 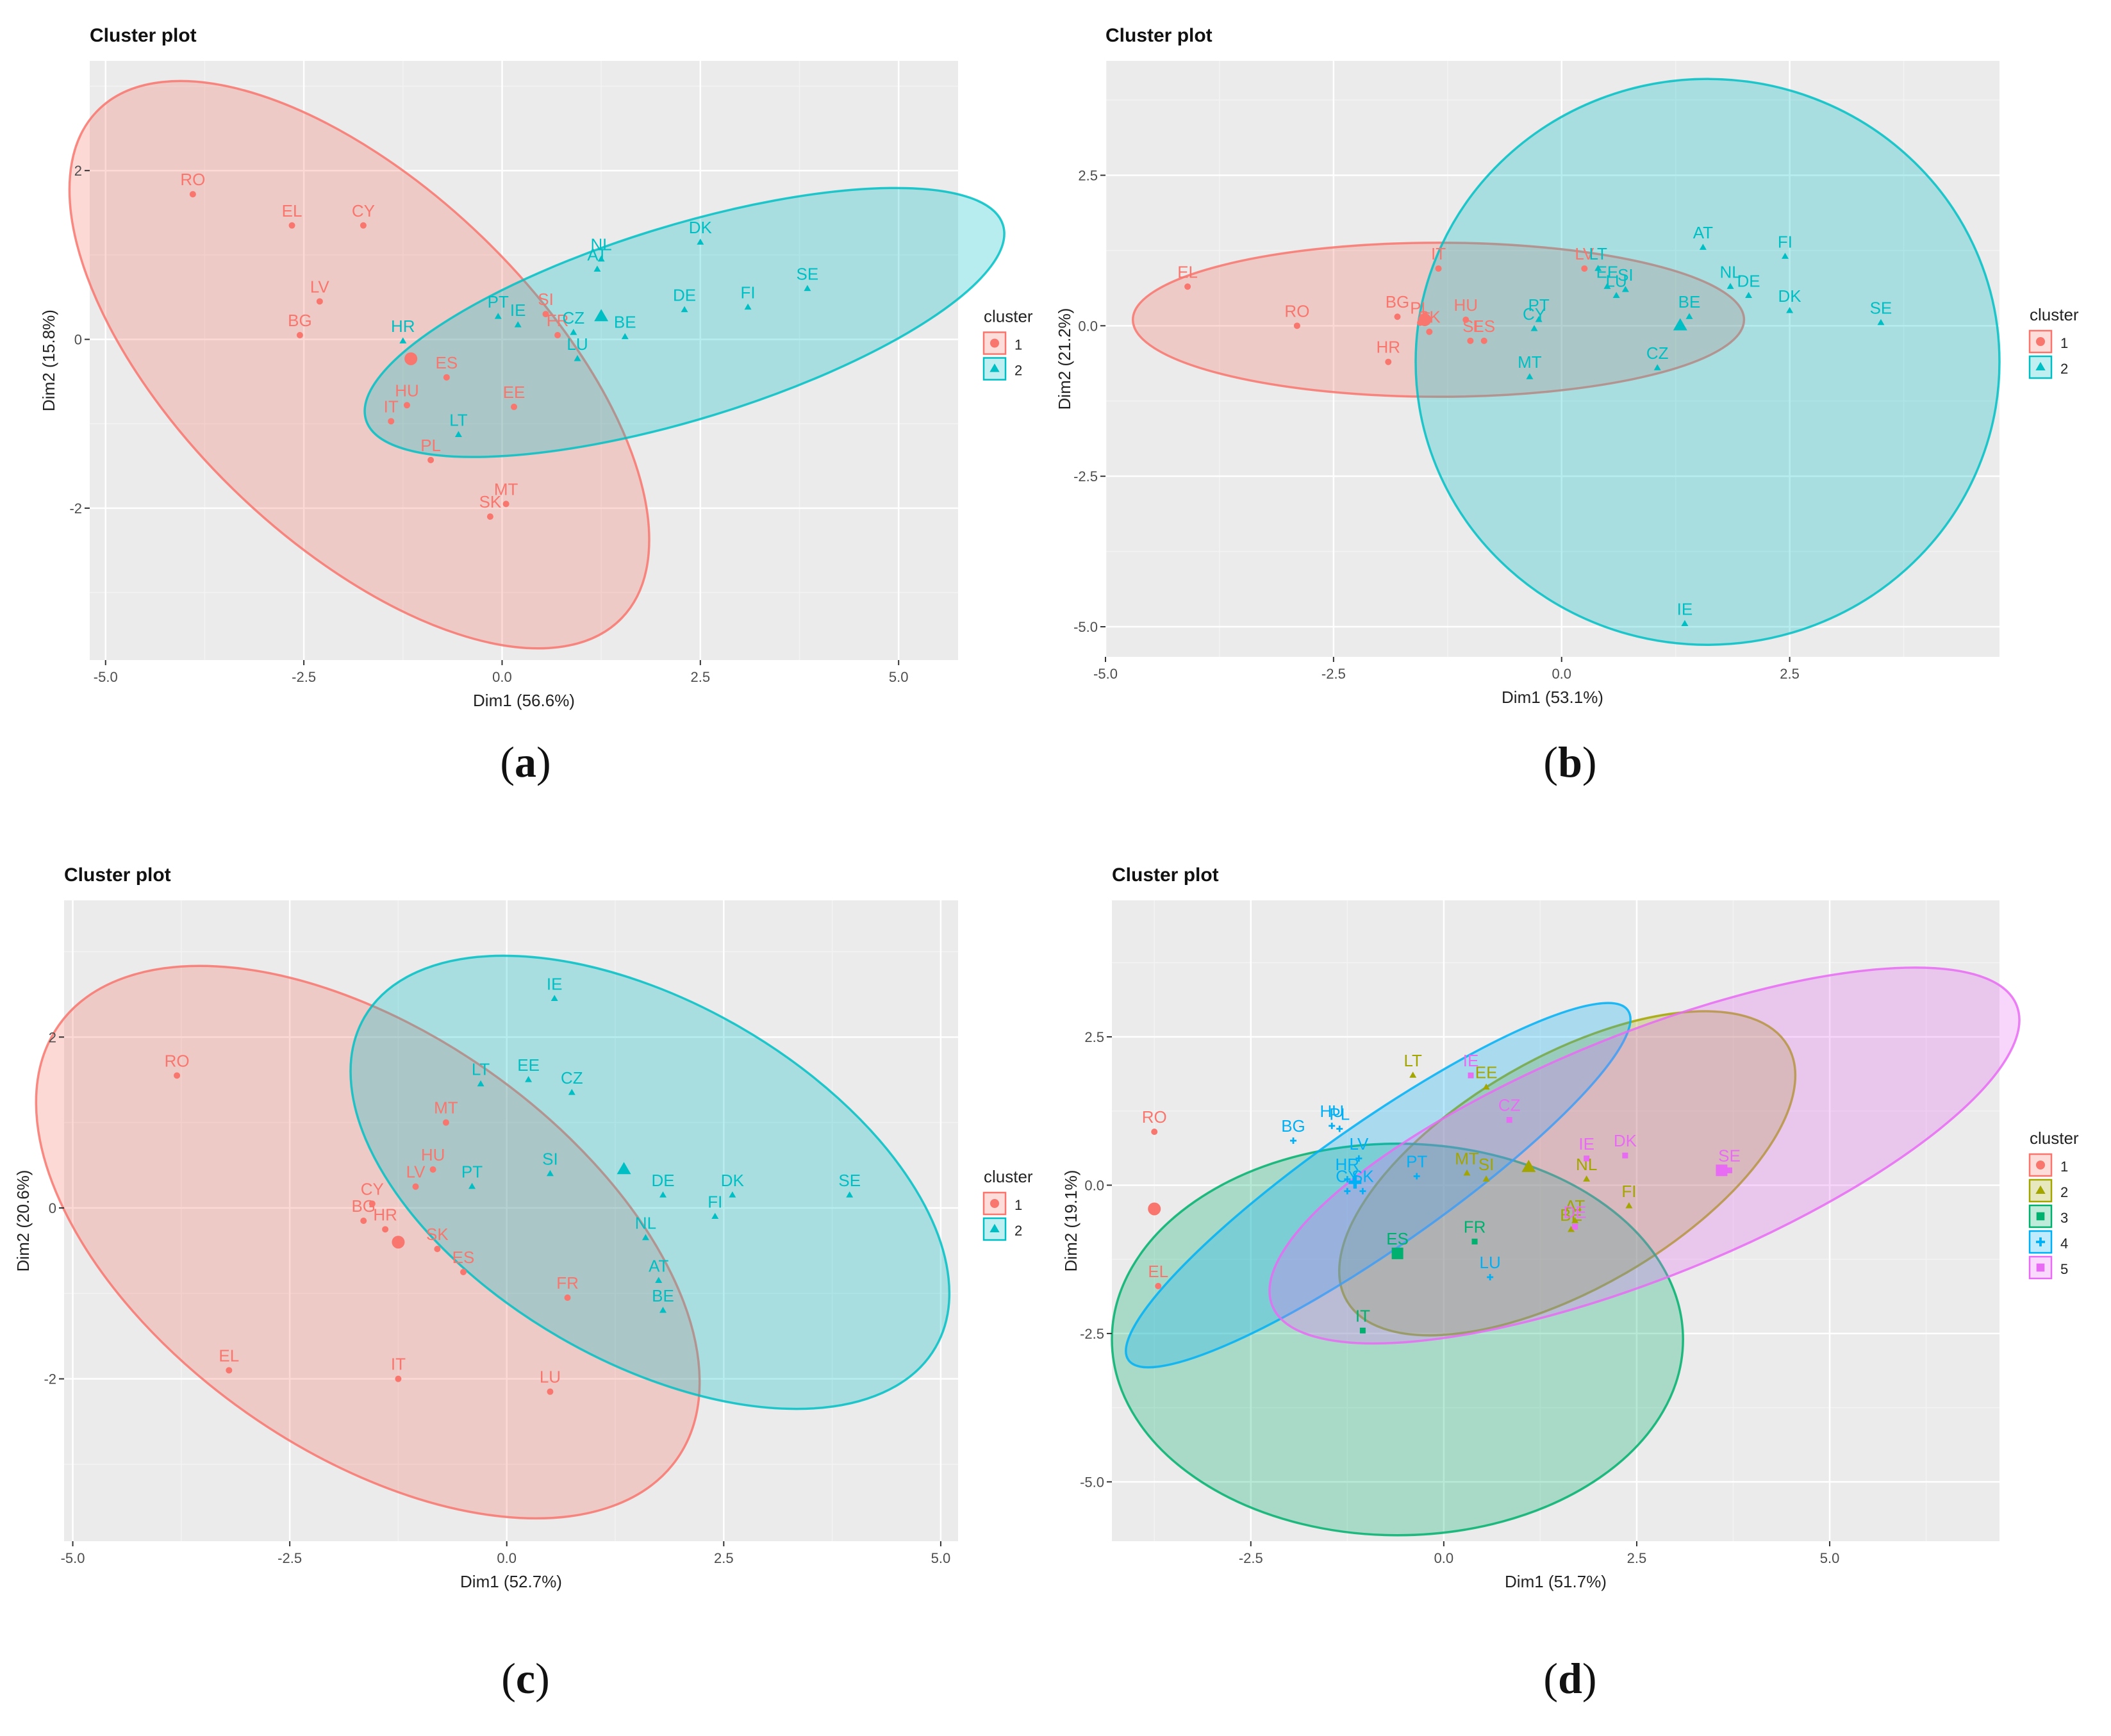 I want to click on point-label: DK, so click(x=1625, y=1140).